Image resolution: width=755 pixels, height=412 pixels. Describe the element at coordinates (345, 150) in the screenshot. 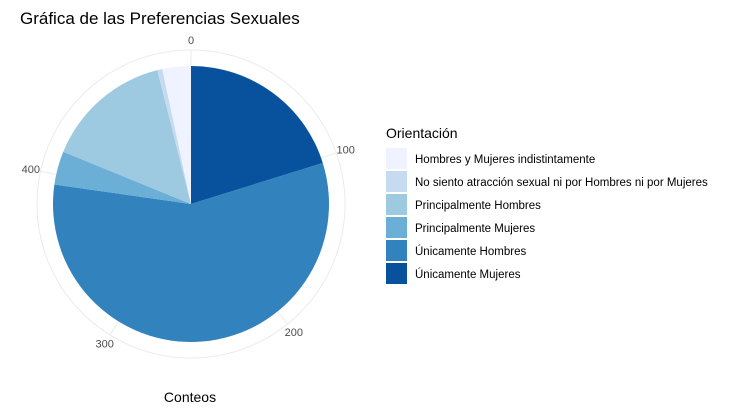

I see `tick-label: 100` at that location.